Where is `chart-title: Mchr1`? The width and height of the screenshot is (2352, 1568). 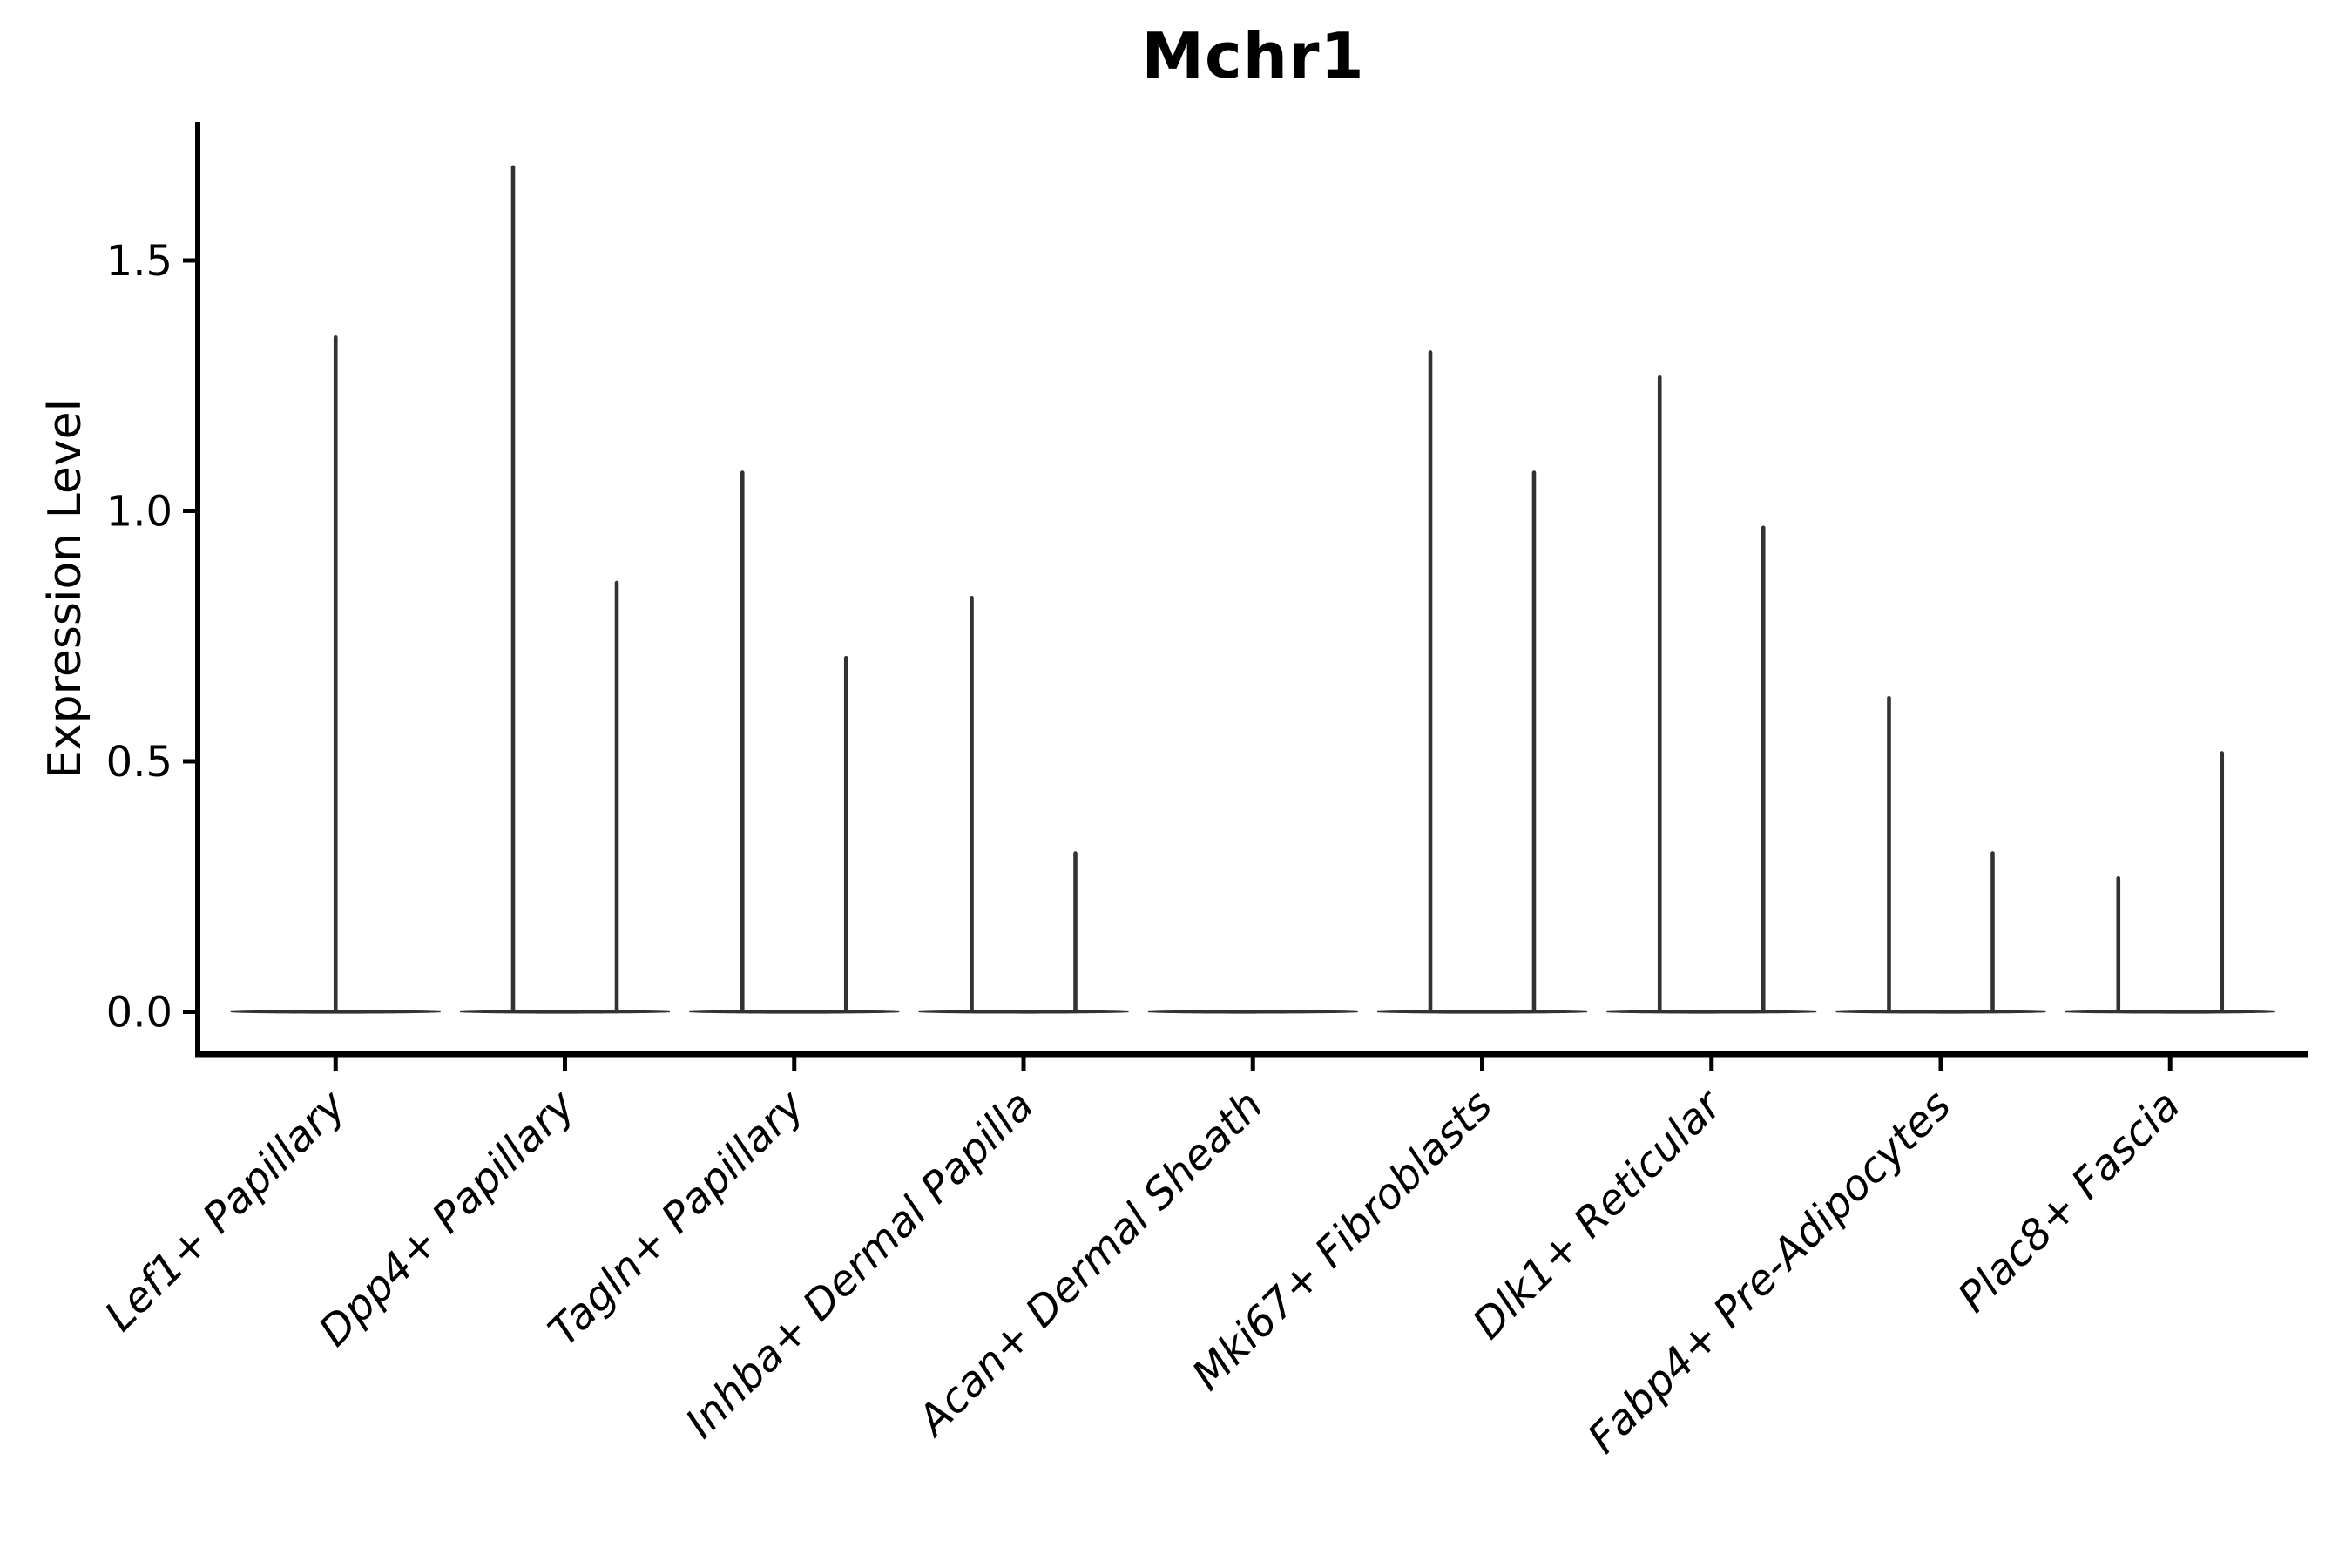
chart-title: Mchr1 is located at coordinates (1253, 56).